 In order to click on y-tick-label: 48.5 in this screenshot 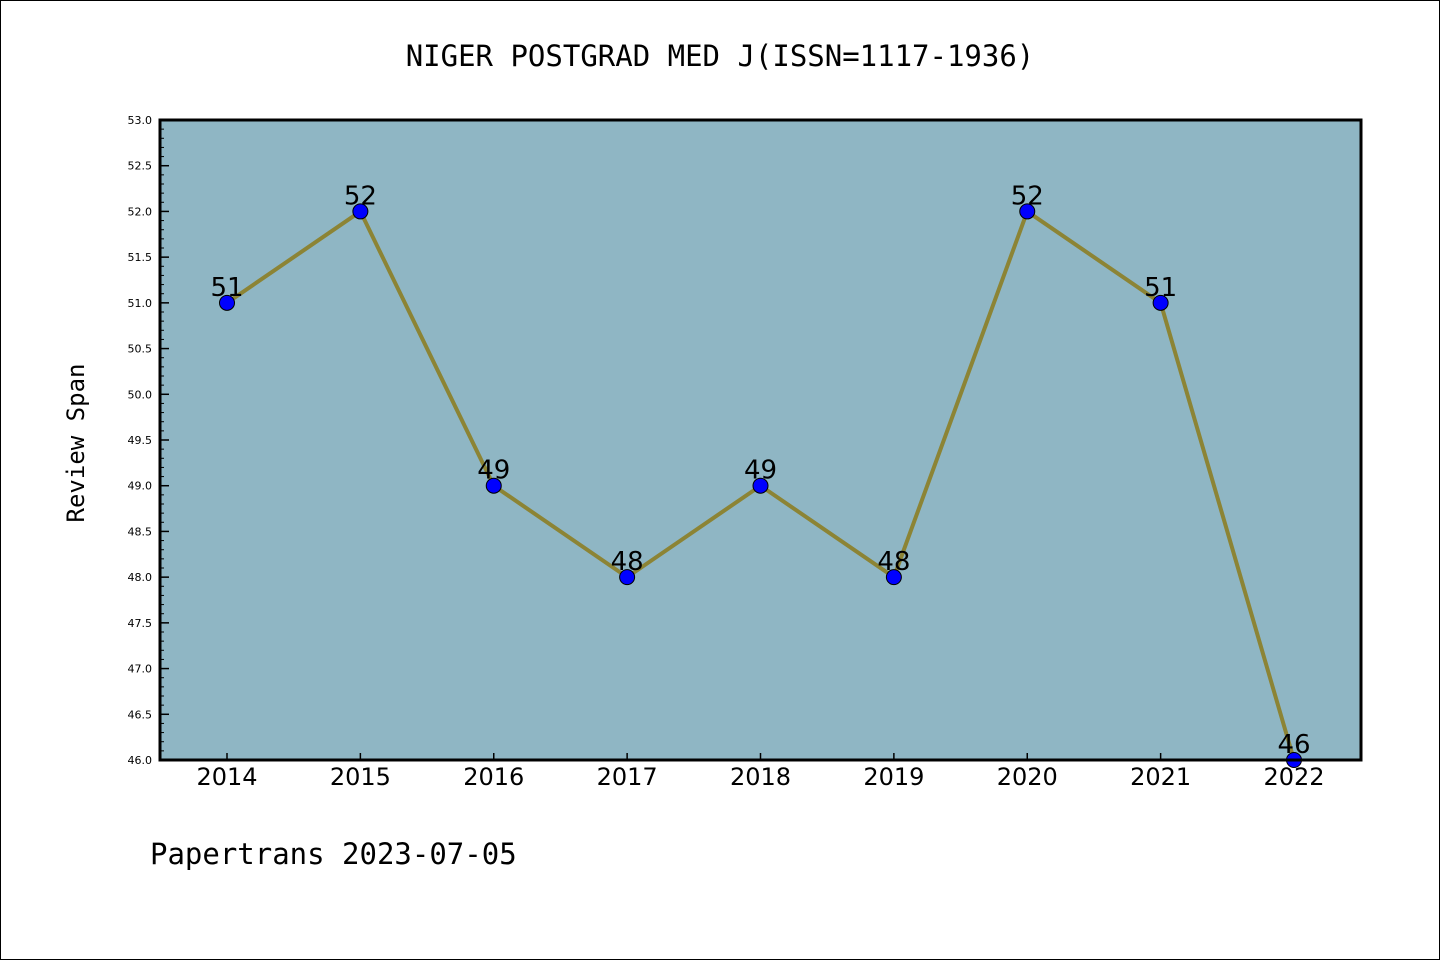, I will do `click(140, 531)`.